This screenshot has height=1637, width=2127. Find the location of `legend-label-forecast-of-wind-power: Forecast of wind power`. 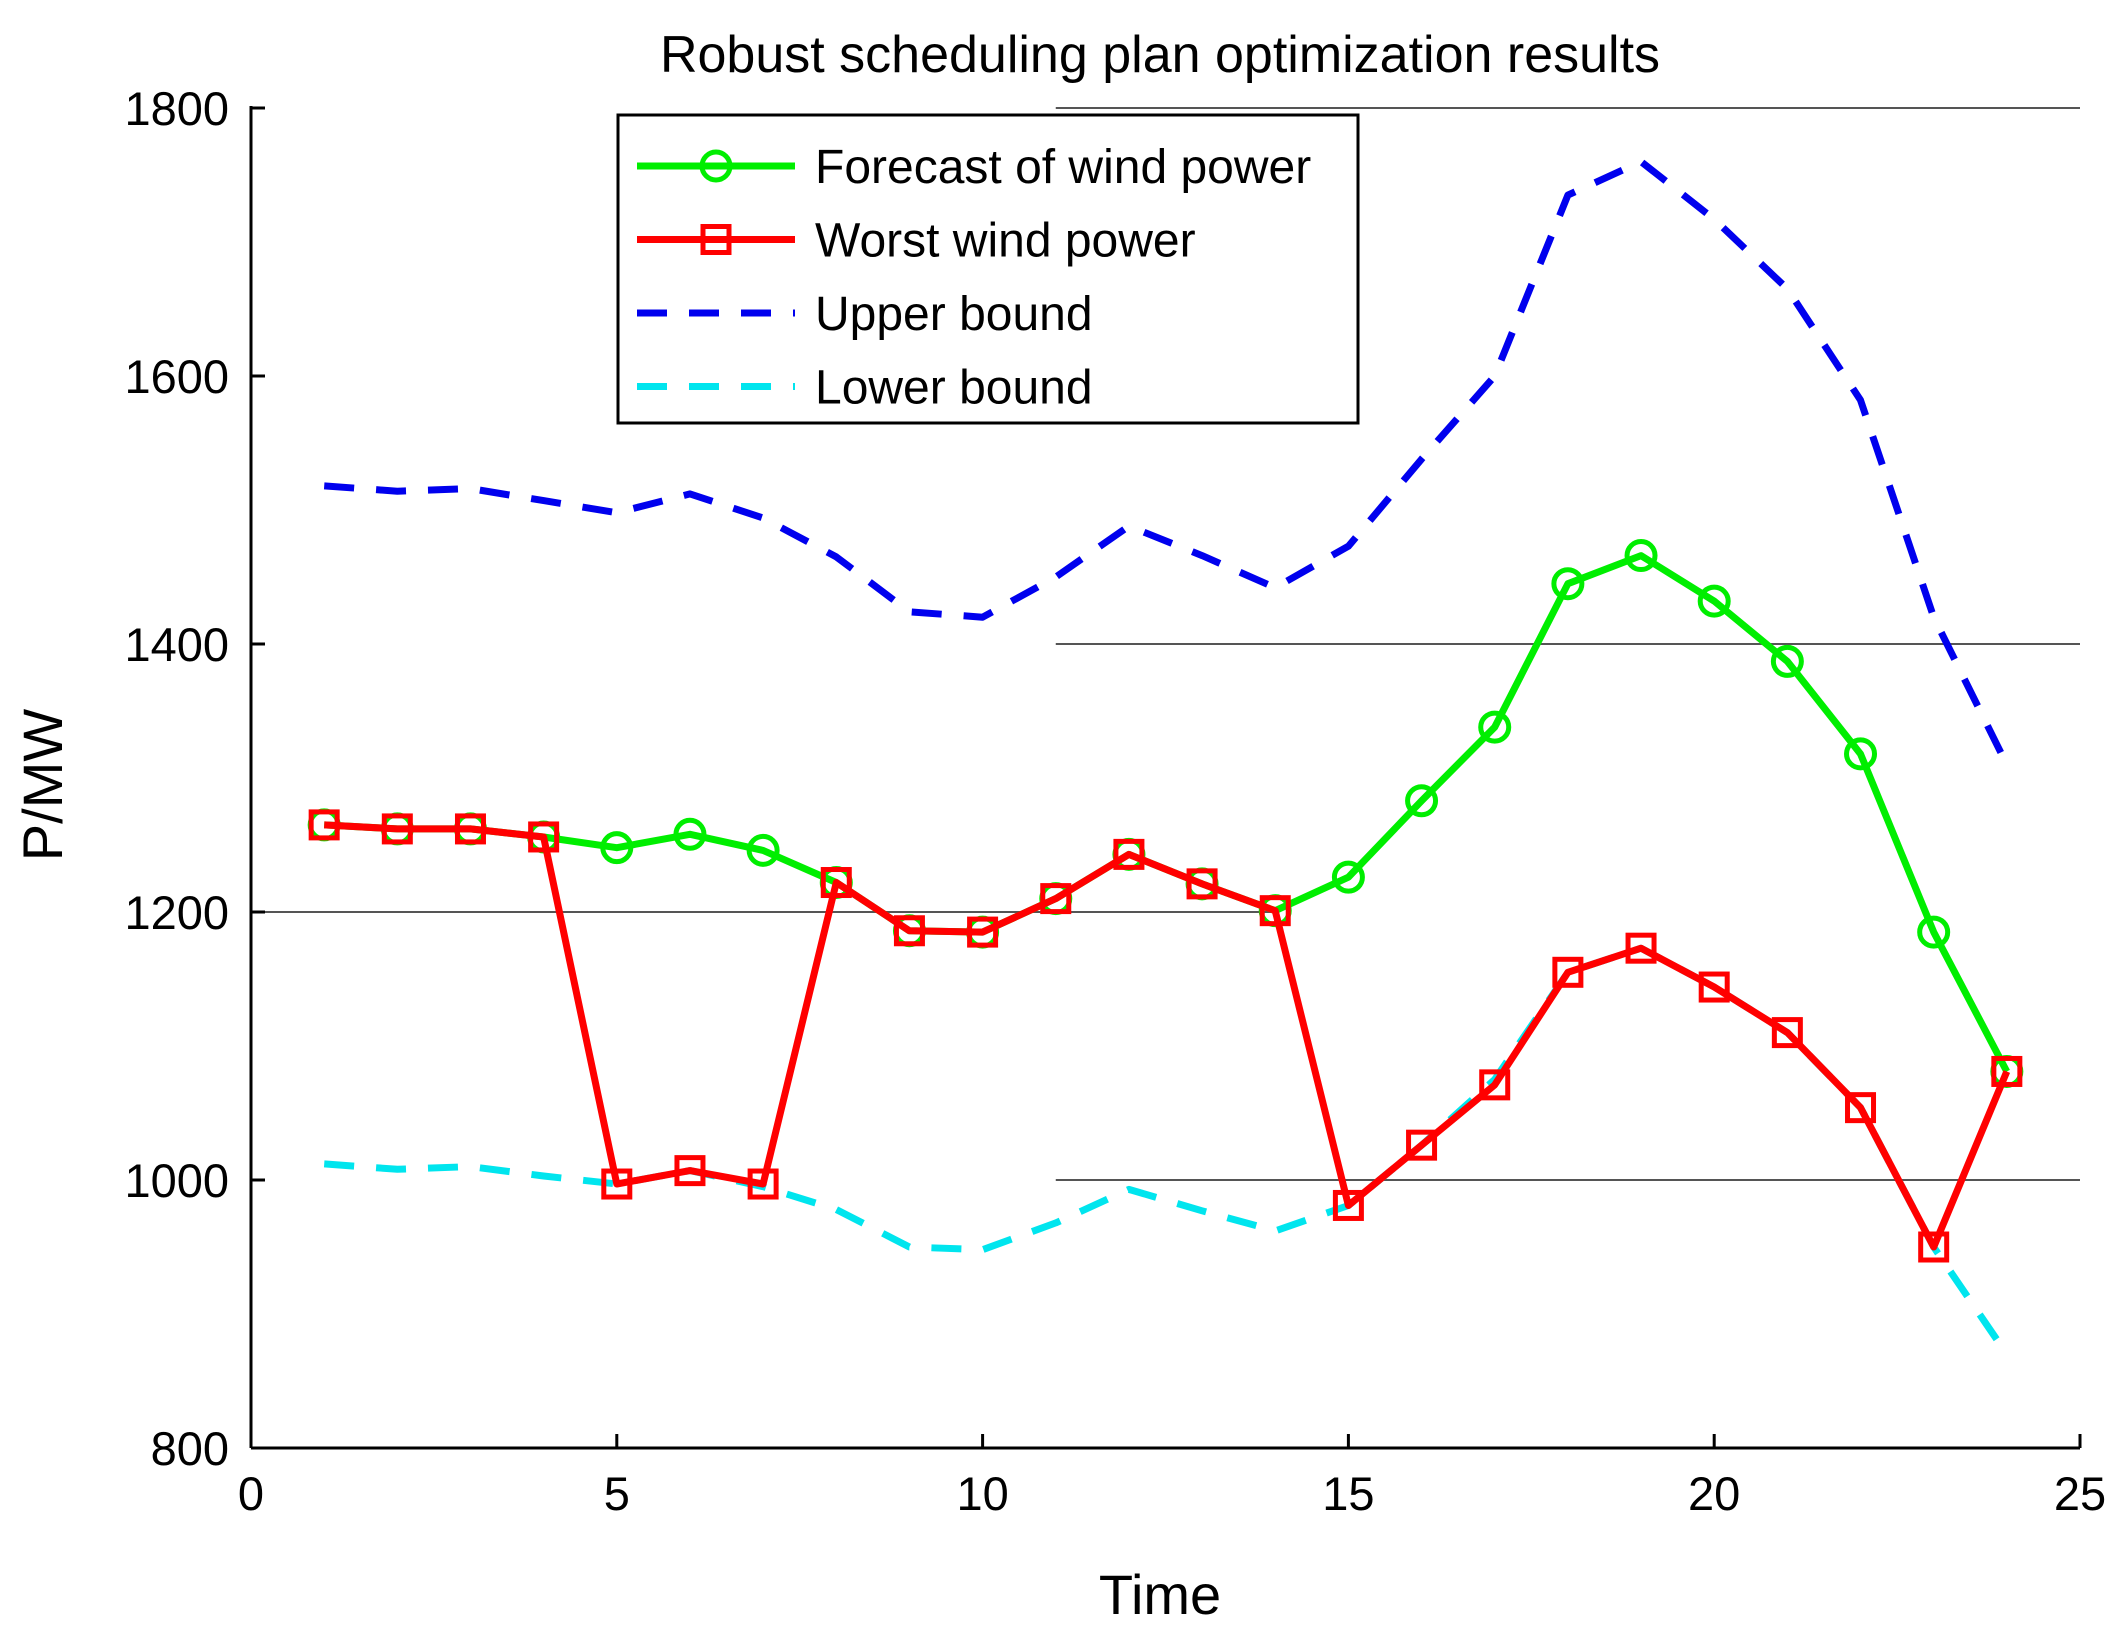

legend-label-forecast-of-wind-power: Forecast of wind power is located at coordinates (1063, 167).